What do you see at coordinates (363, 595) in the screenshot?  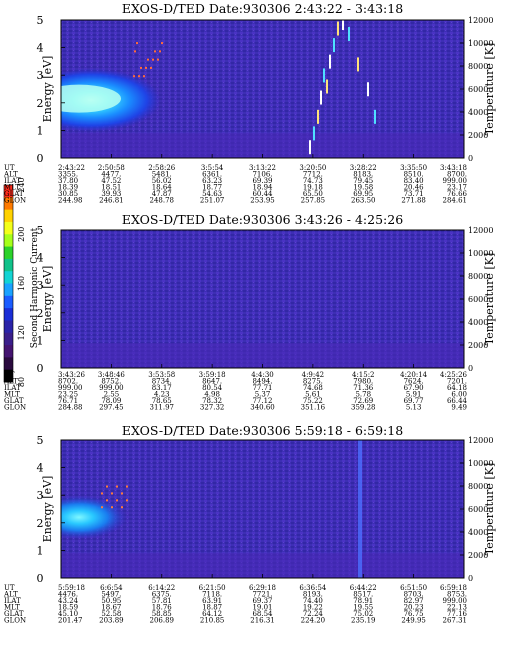 I see `ephemeris-value: 8517.` at bounding box center [363, 595].